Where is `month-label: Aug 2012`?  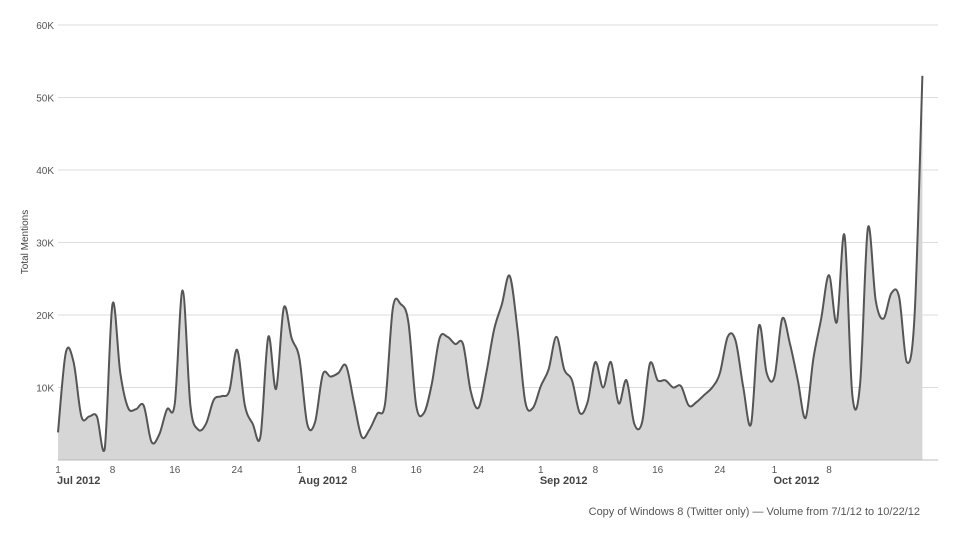 month-label: Aug 2012 is located at coordinates (322, 481).